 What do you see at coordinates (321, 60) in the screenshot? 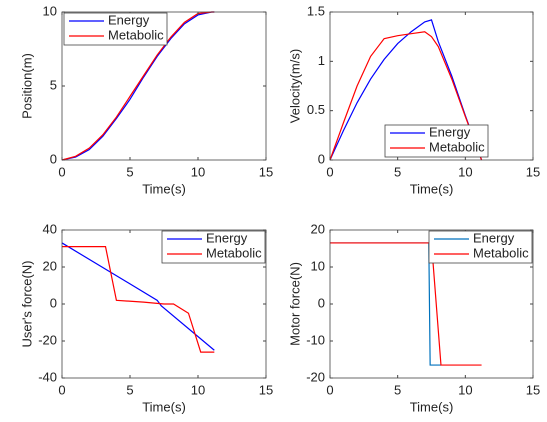
I see `y-tick-label: 1` at bounding box center [321, 60].